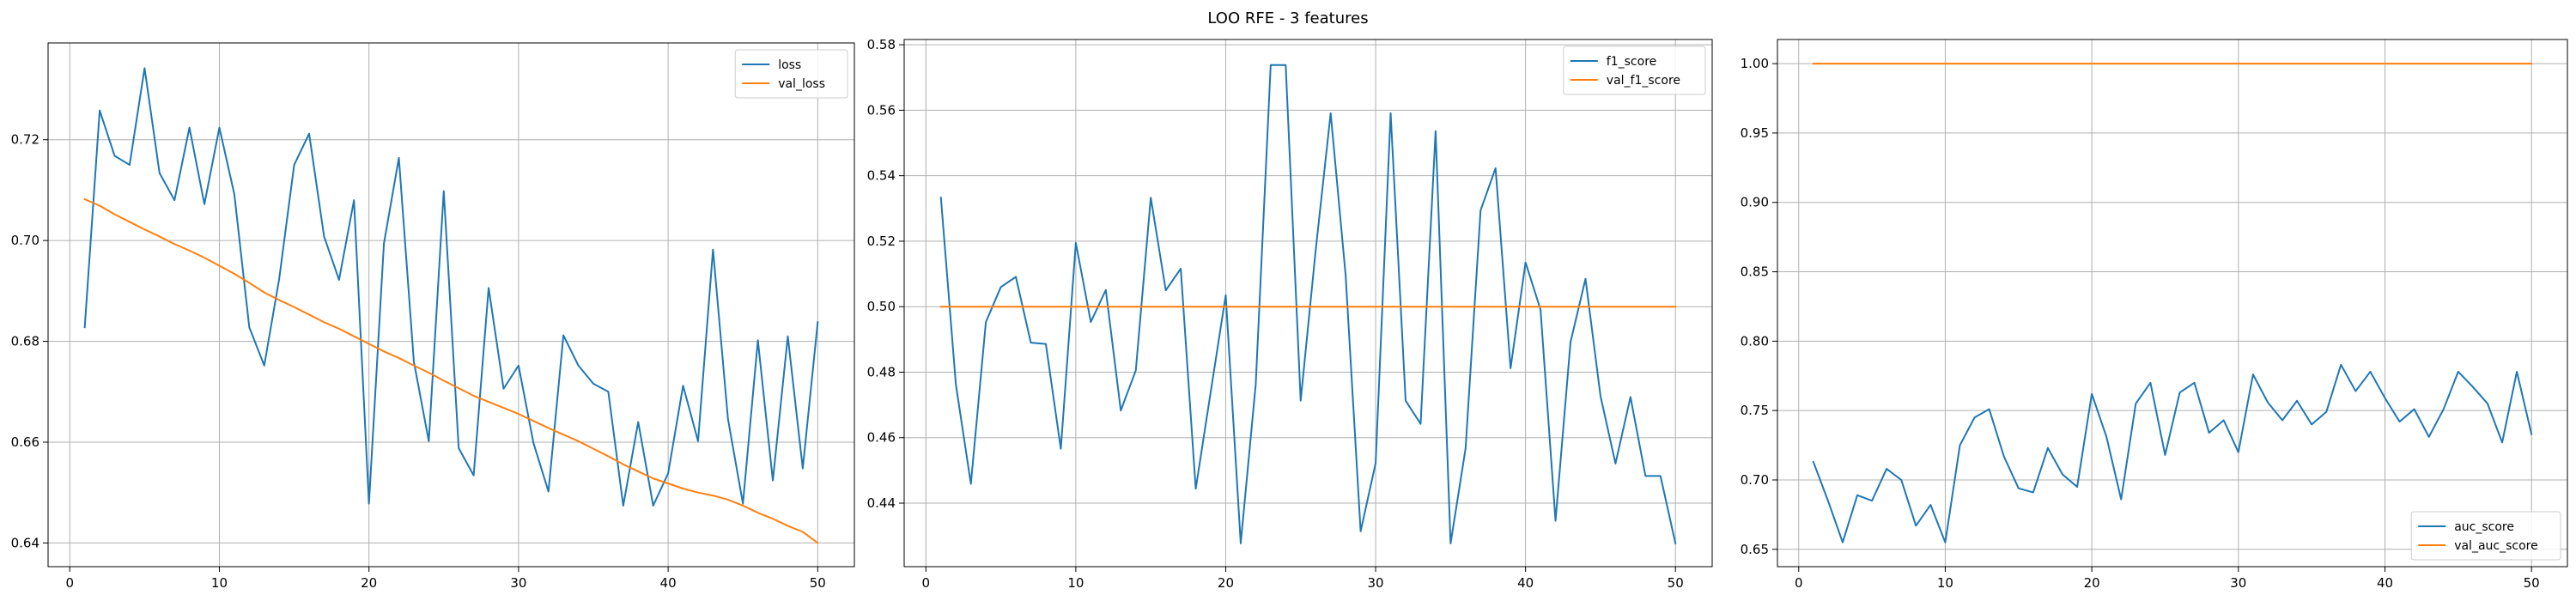 The width and height of the screenshot is (2576, 601). I want to click on chart-3-ytick-label: 0.85, so click(1755, 272).